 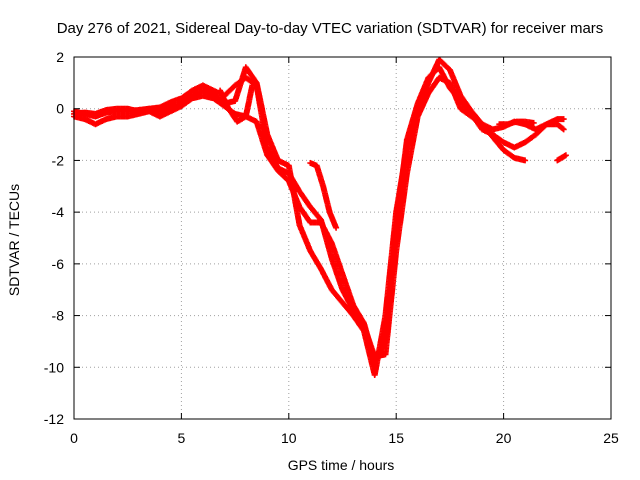 What do you see at coordinates (323, 195) in the screenshot?
I see `series-track-e` at bounding box center [323, 195].